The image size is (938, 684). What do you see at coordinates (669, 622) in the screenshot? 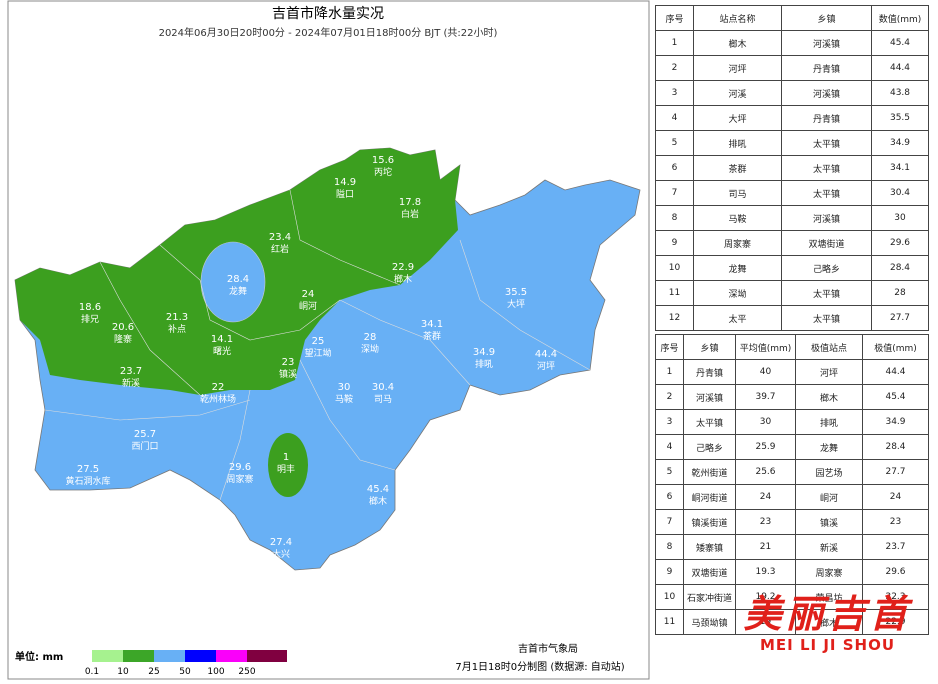
I see `table-cell: 11` at bounding box center [669, 622].